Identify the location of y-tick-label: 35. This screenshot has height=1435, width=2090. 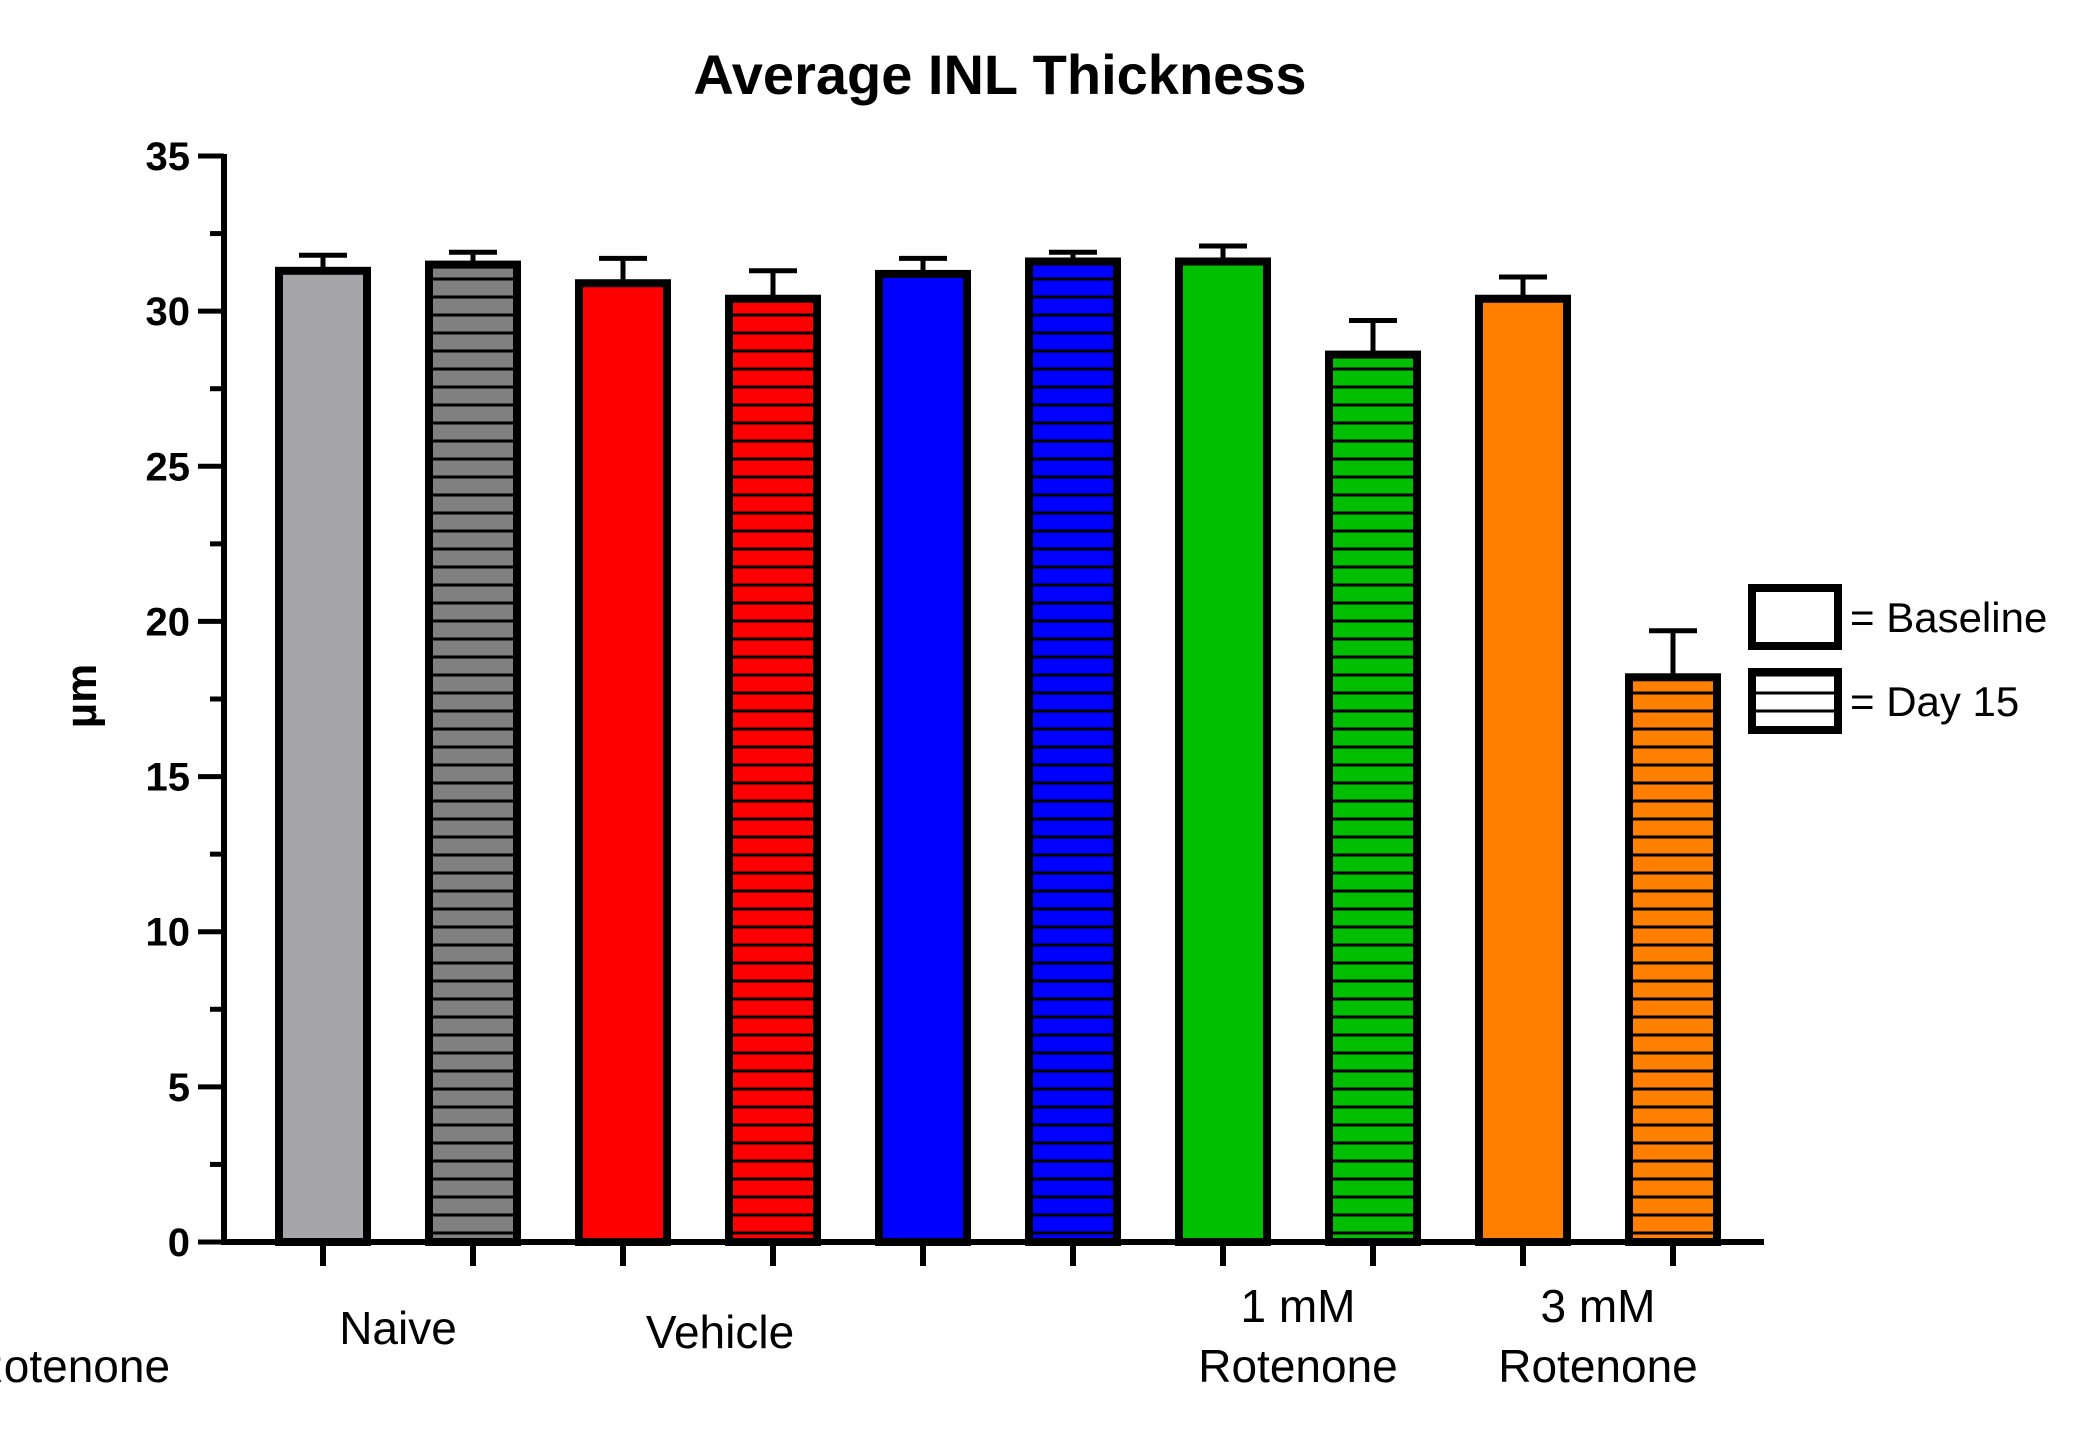
(168, 157).